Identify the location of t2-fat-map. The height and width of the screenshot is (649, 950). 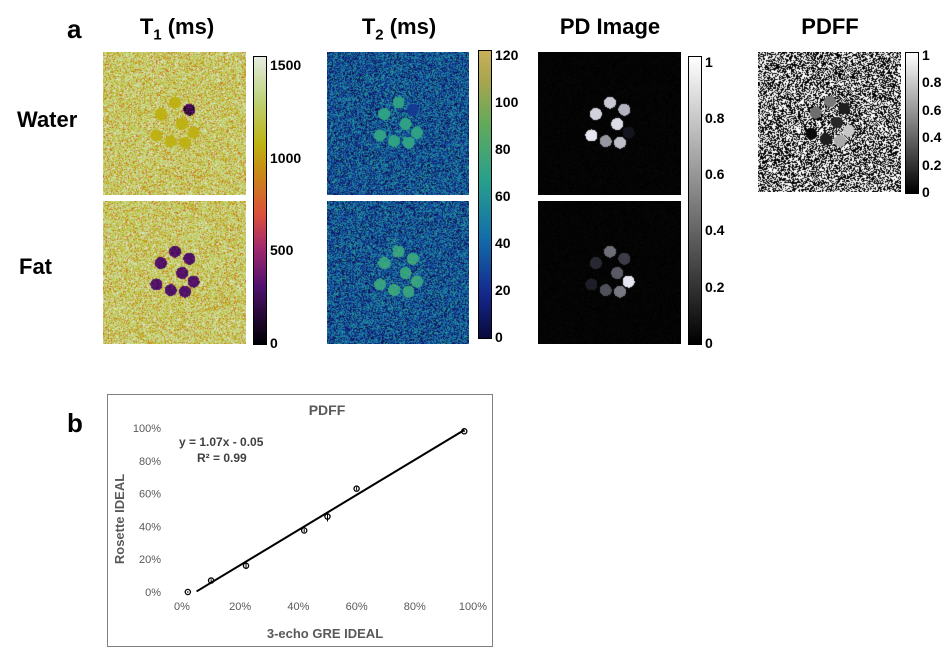
(398, 272).